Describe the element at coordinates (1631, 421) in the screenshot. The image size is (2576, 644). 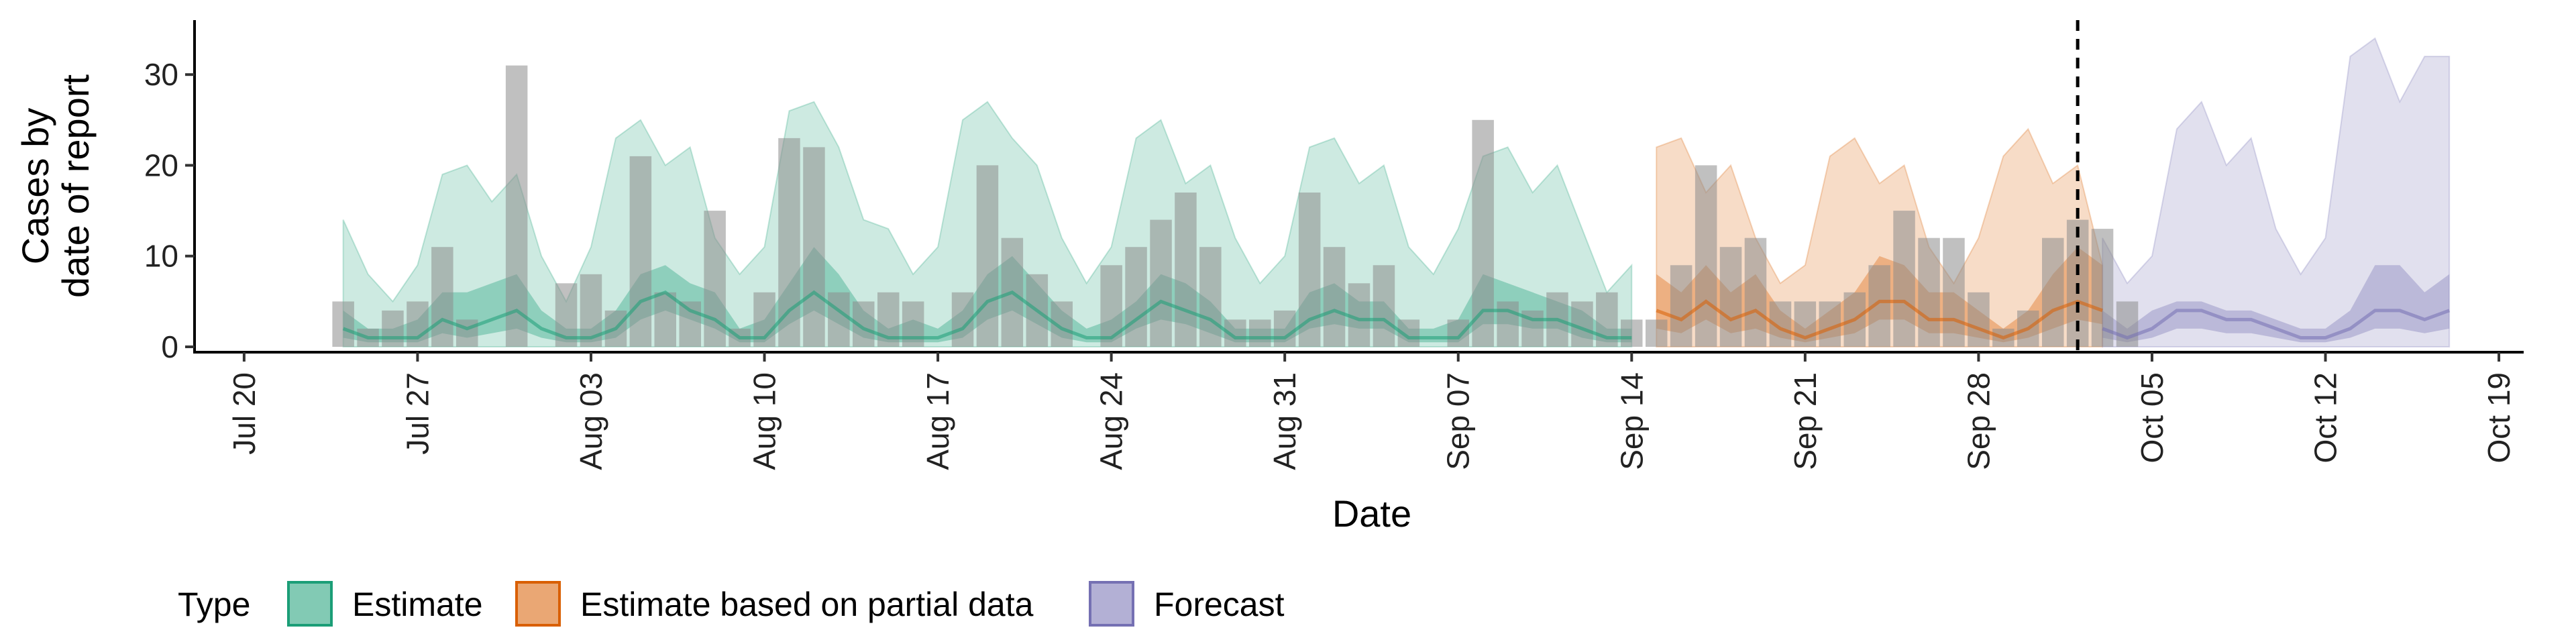
I see `x-tick-label: Sep 14` at that location.